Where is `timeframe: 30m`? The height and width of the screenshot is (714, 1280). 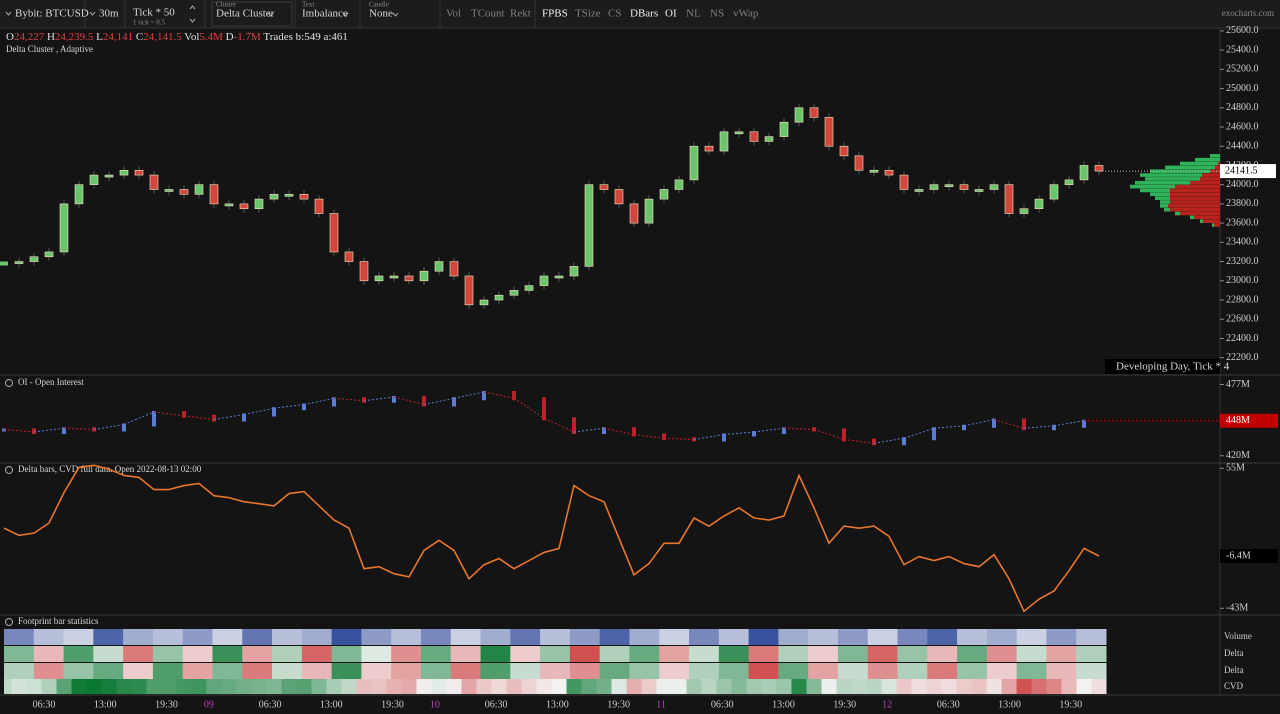 timeframe: 30m is located at coordinates (109, 14).